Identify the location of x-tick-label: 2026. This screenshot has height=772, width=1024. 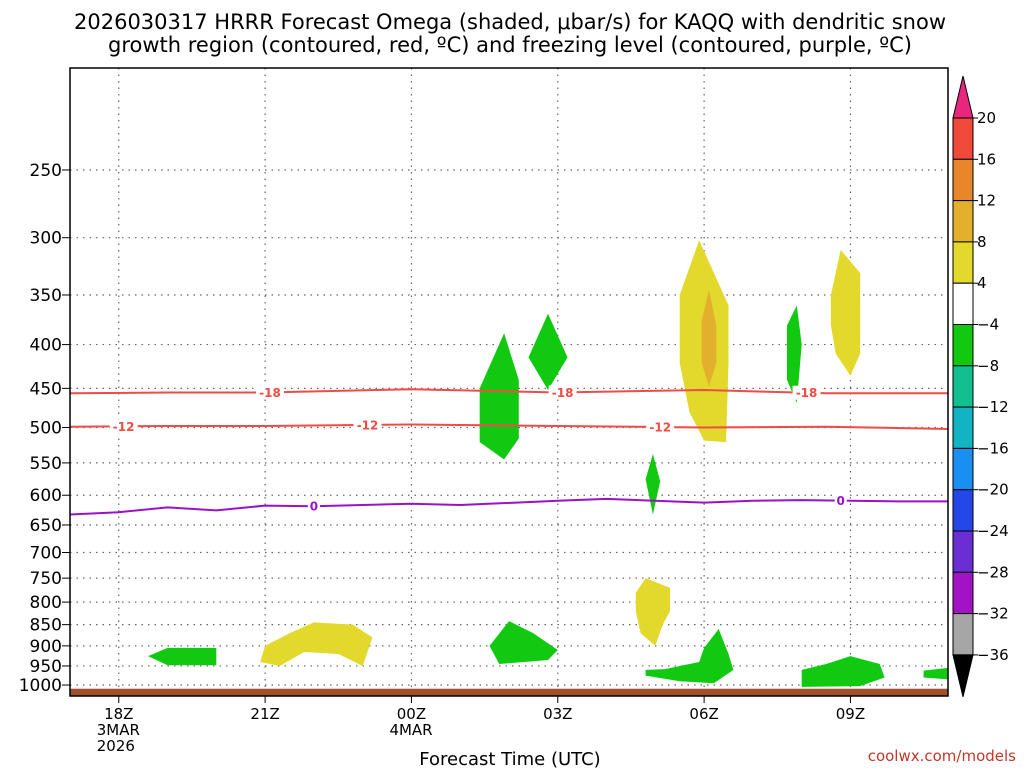
(116, 746).